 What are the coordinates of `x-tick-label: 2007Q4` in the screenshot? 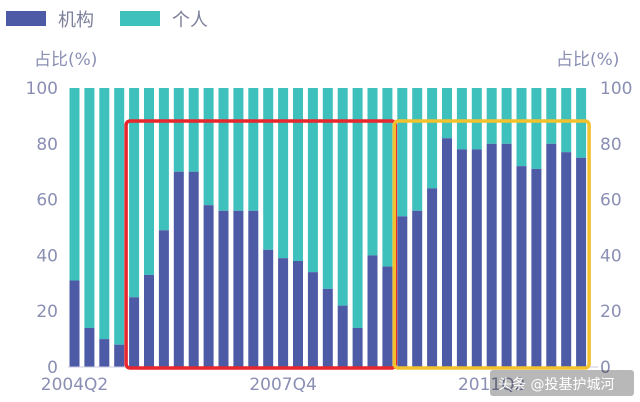 It's located at (282, 385).